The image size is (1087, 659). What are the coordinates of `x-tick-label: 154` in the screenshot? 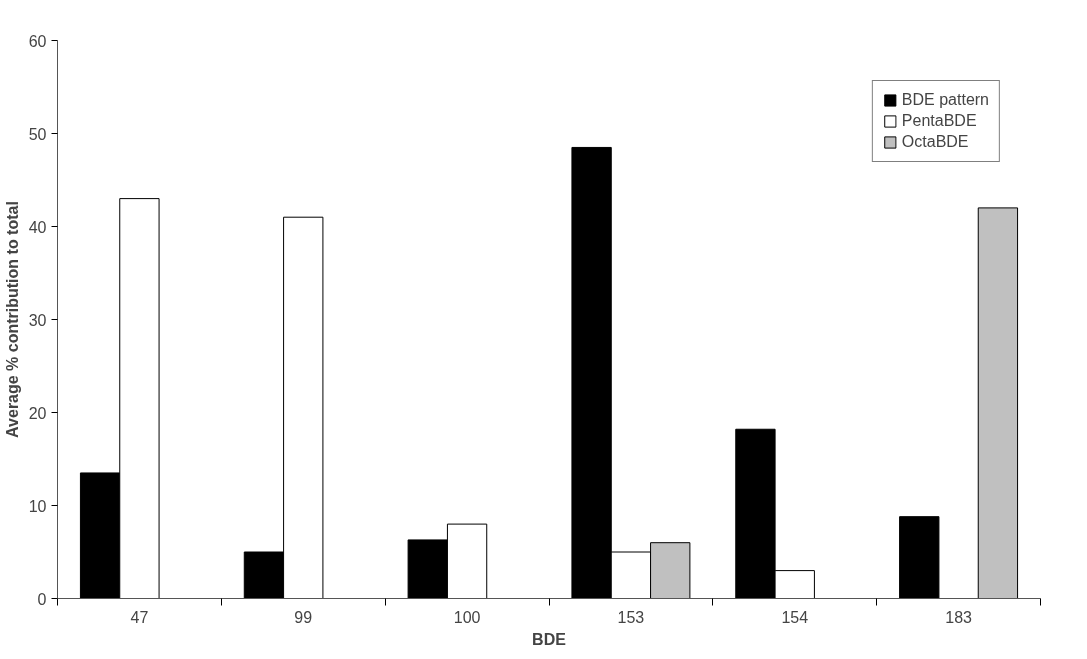 It's located at (795, 617).